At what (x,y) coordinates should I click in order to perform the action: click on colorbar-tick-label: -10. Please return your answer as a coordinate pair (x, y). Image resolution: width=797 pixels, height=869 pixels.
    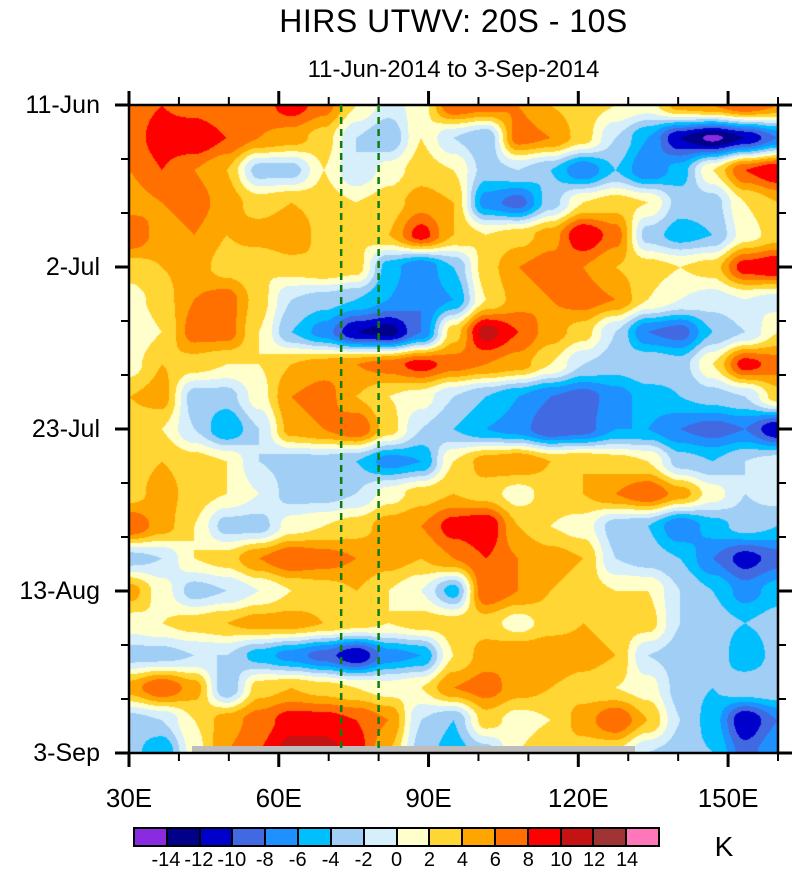
    Looking at the image, I should click on (232, 859).